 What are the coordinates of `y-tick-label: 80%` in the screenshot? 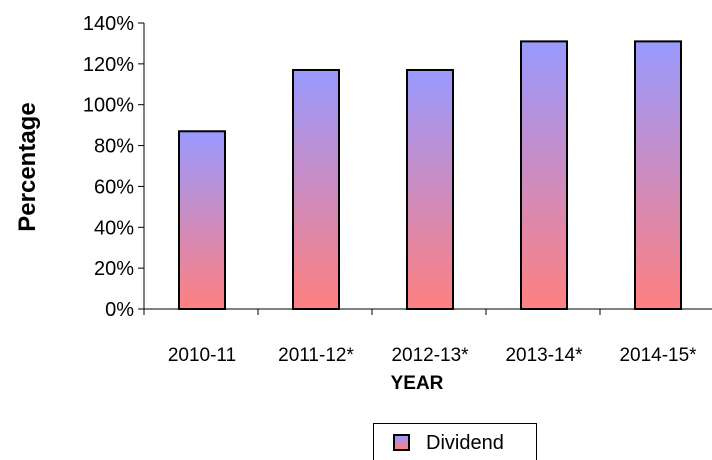 It's located at (114, 147).